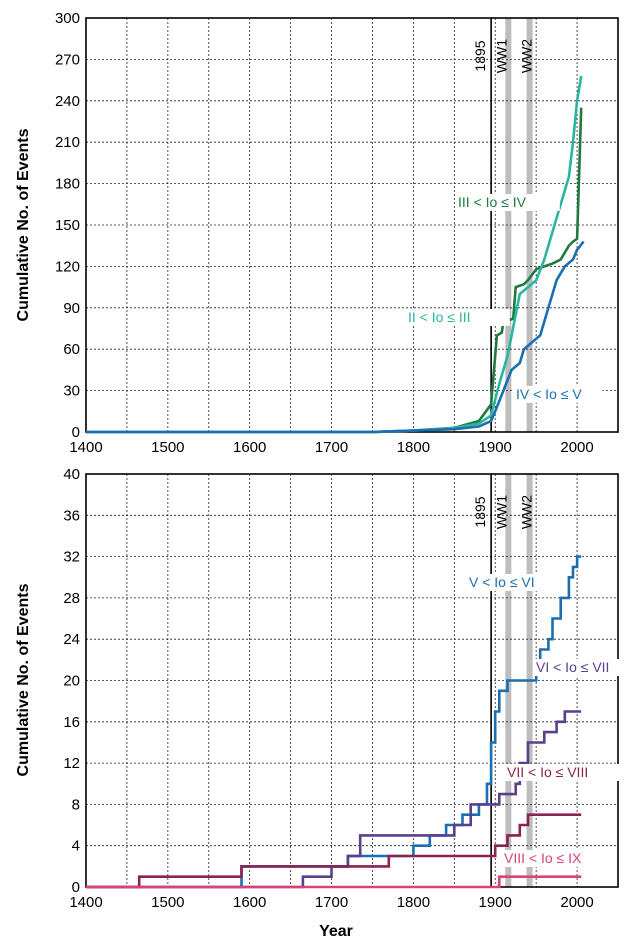  What do you see at coordinates (71, 763) in the screenshot?
I see `y-tick-label: 12` at bounding box center [71, 763].